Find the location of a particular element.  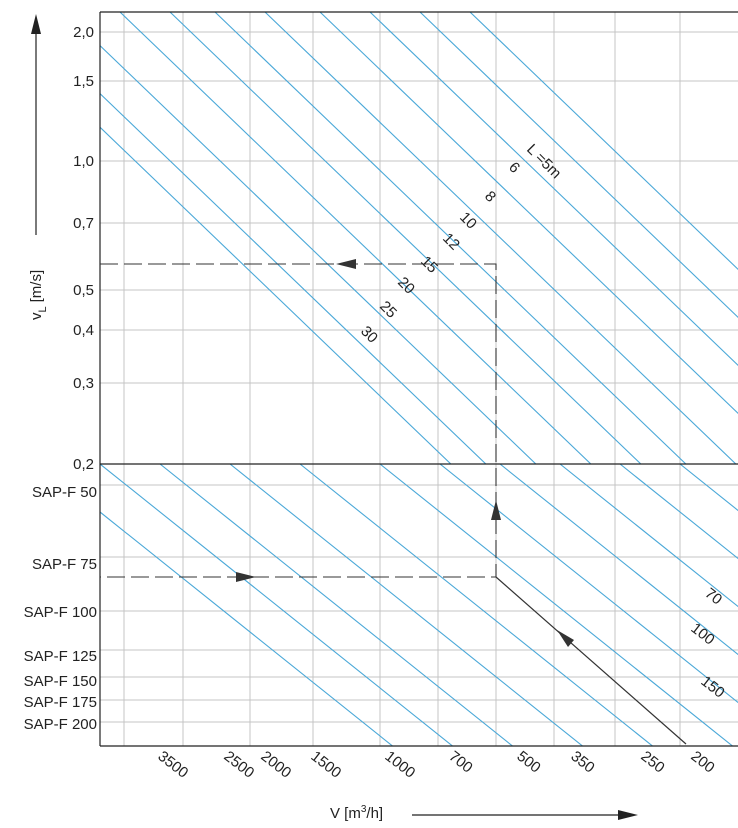

y-tick-label: SAP-F 125 is located at coordinates (60, 656).